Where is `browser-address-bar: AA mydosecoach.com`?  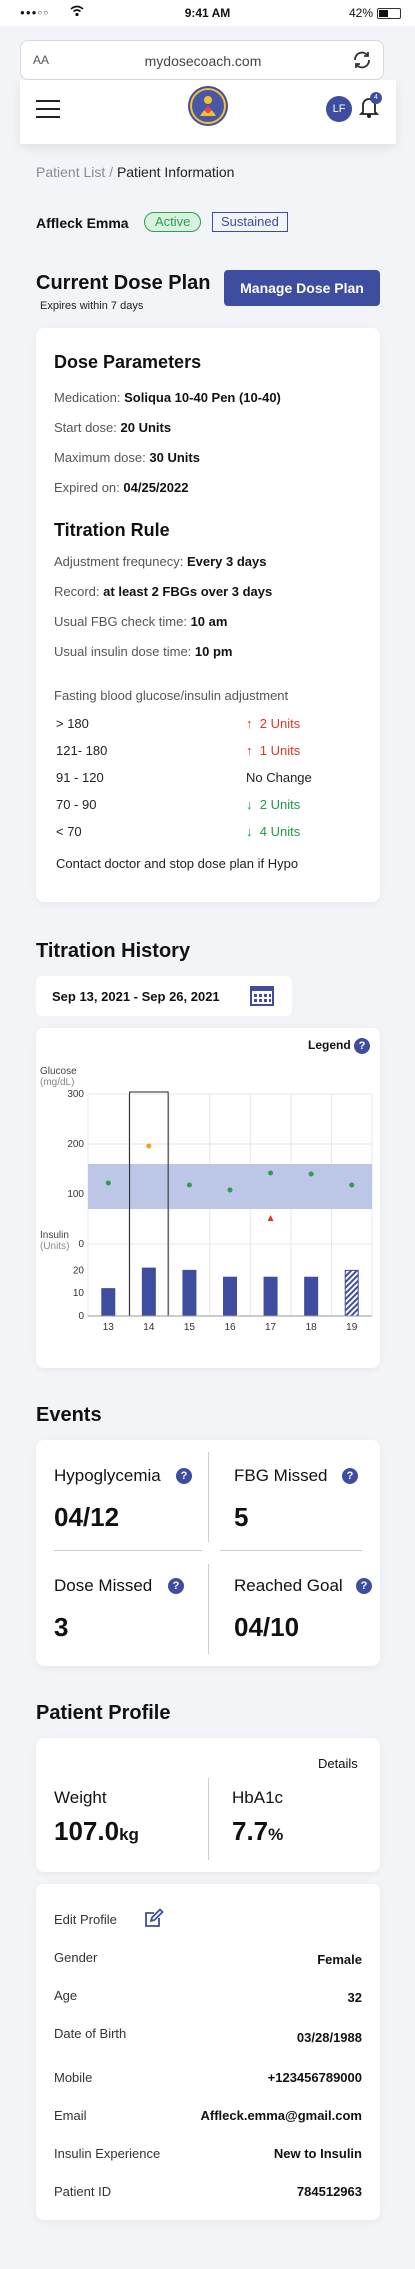 browser-address-bar: AA mydosecoach.com is located at coordinates (202, 60).